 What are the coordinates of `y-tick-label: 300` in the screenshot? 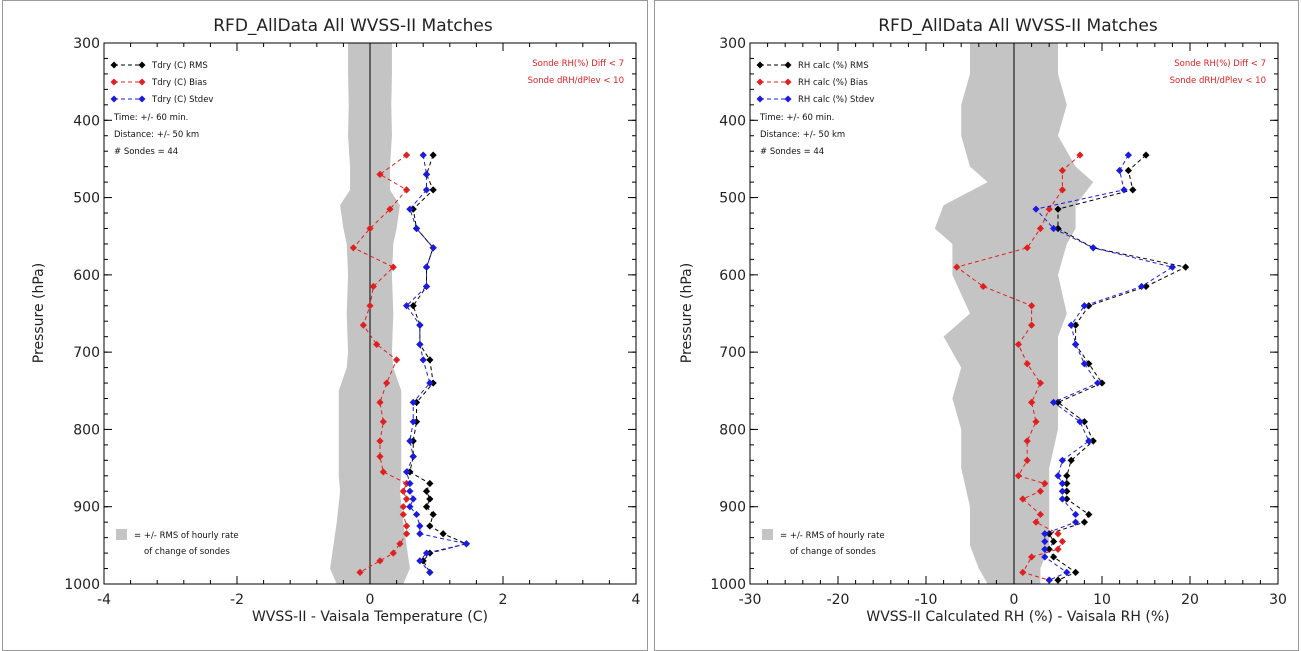 It's located at (732, 44).